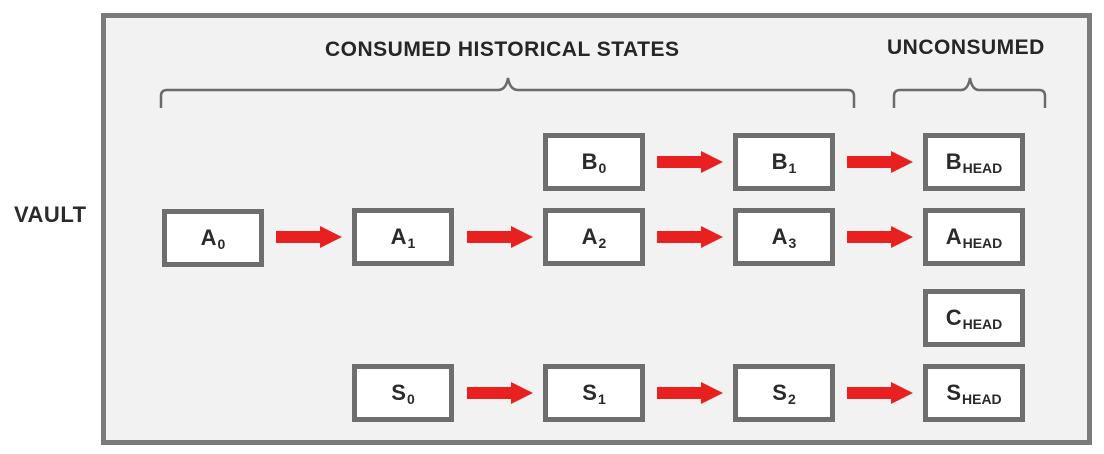 This screenshot has width=1104, height=454. I want to click on arrow-s1-s2, so click(690, 393).